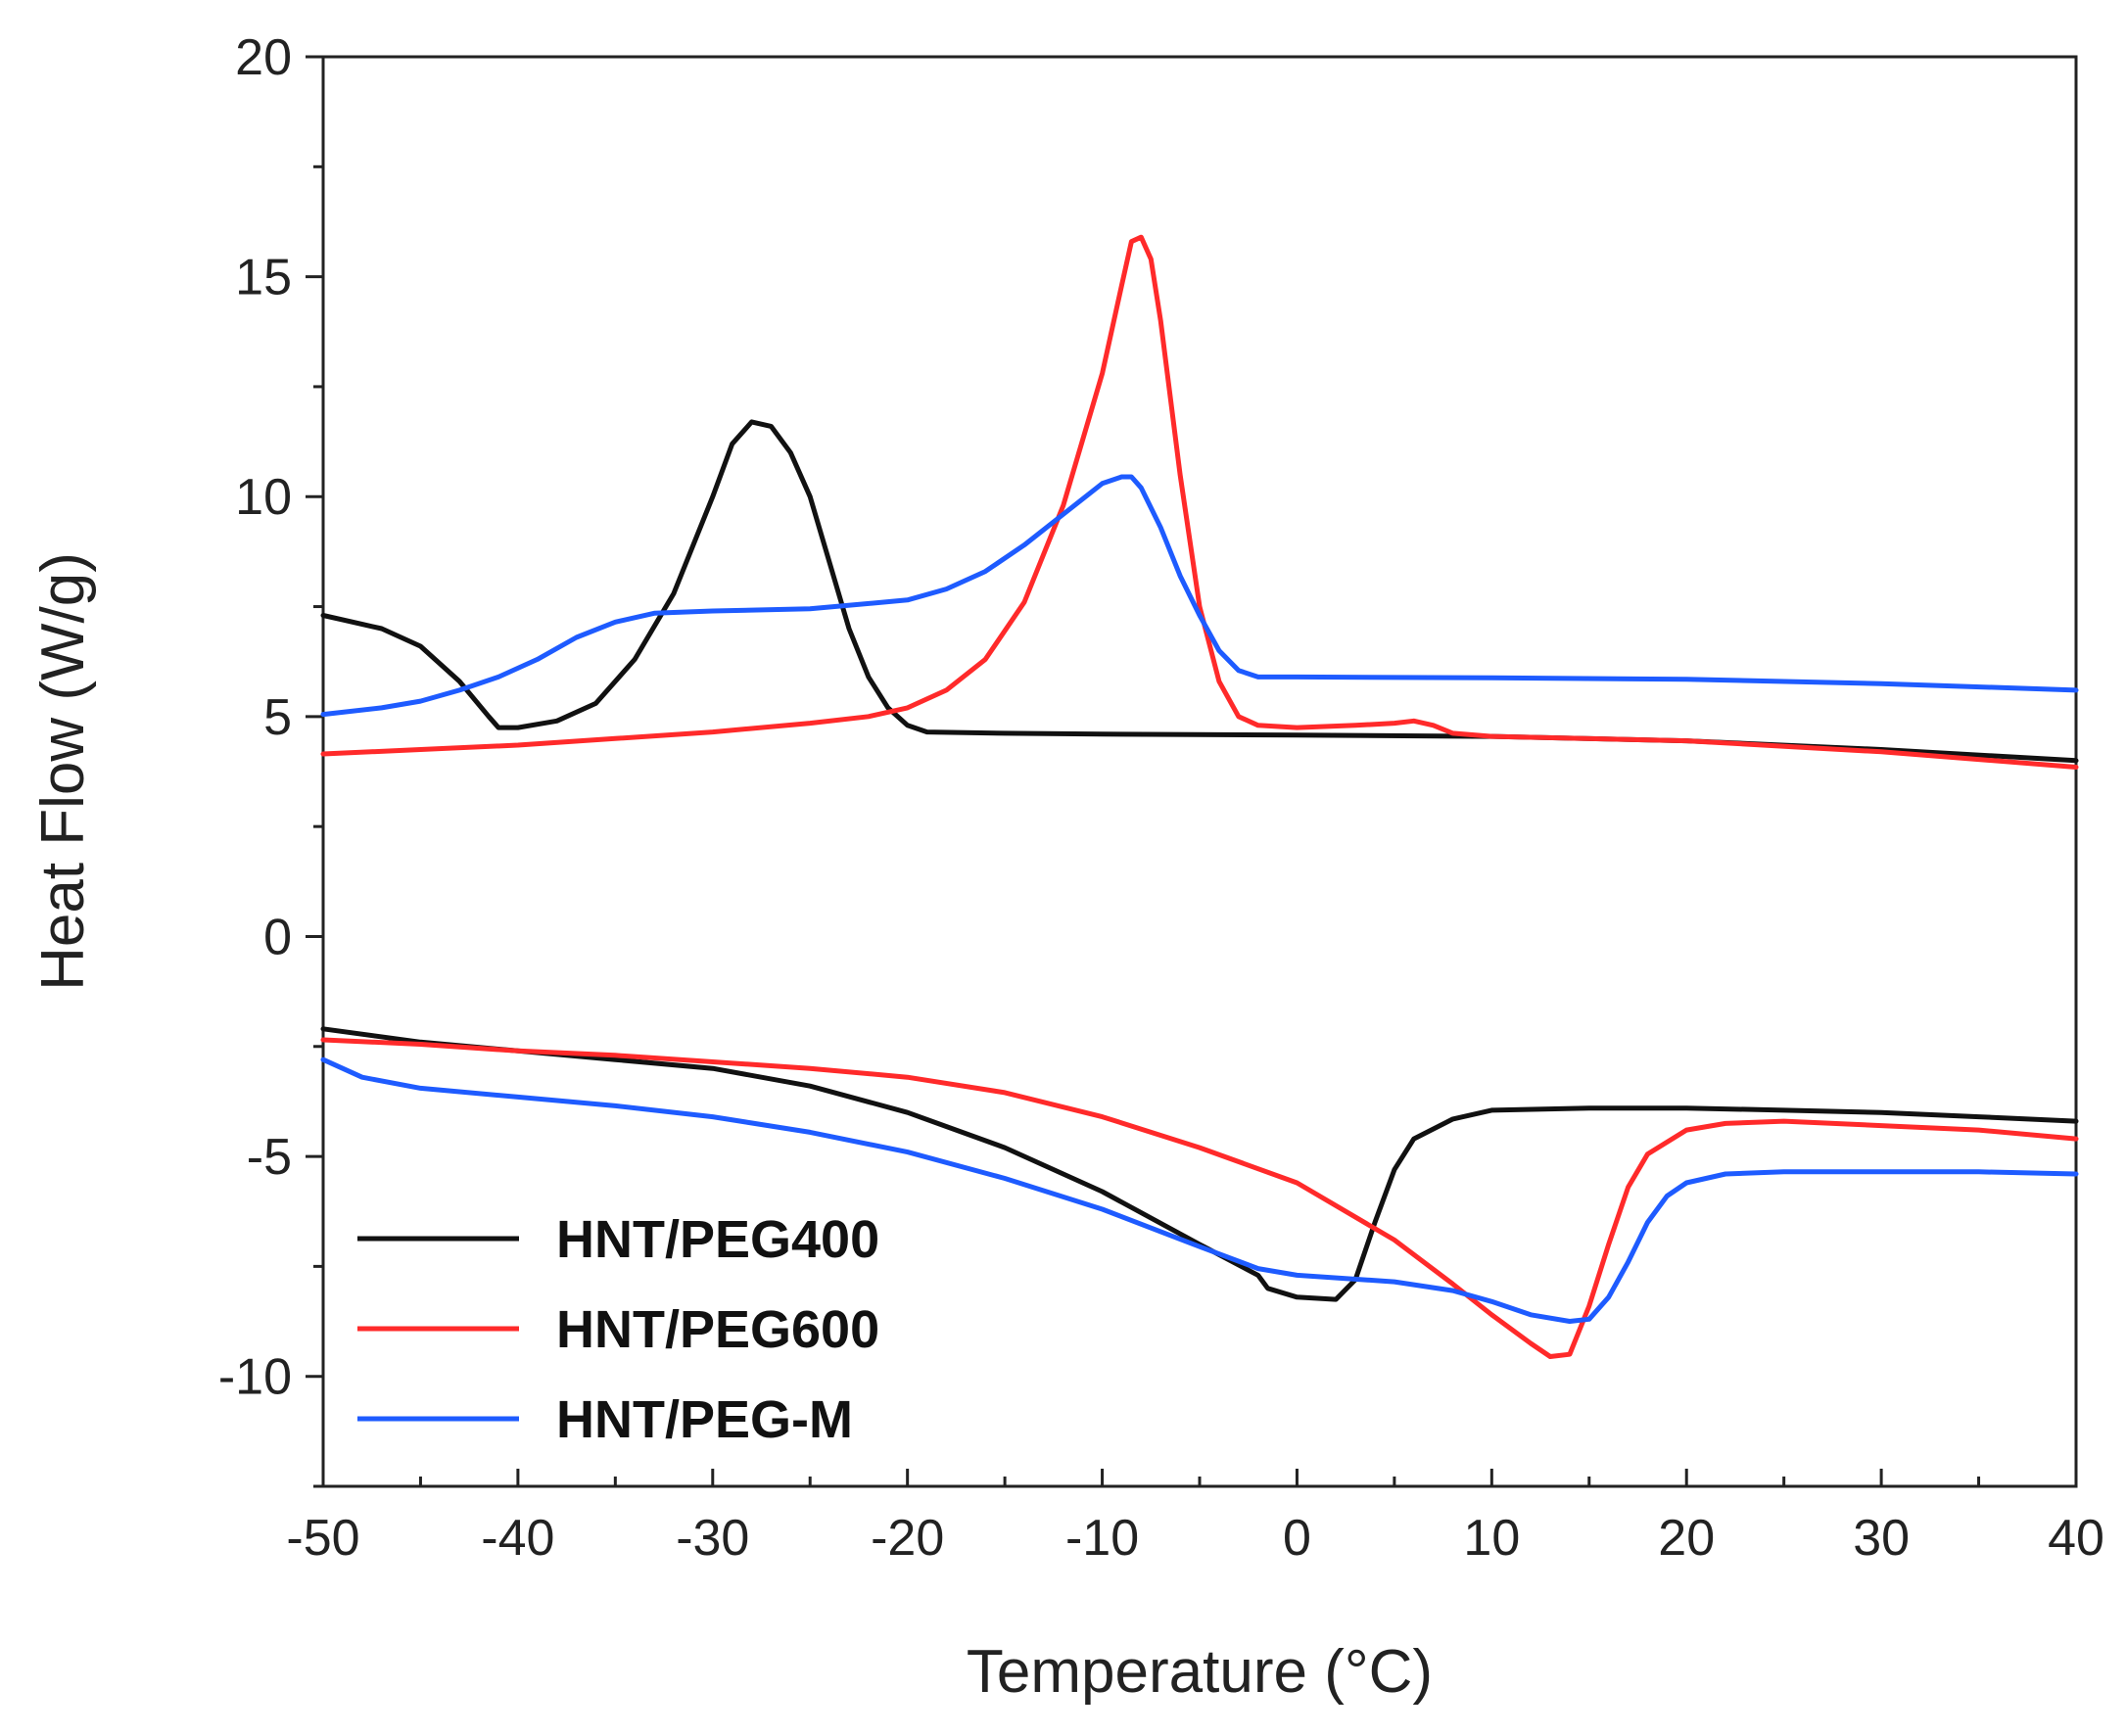  What do you see at coordinates (263, 58) in the screenshot?
I see `y-tick-label: 20` at bounding box center [263, 58].